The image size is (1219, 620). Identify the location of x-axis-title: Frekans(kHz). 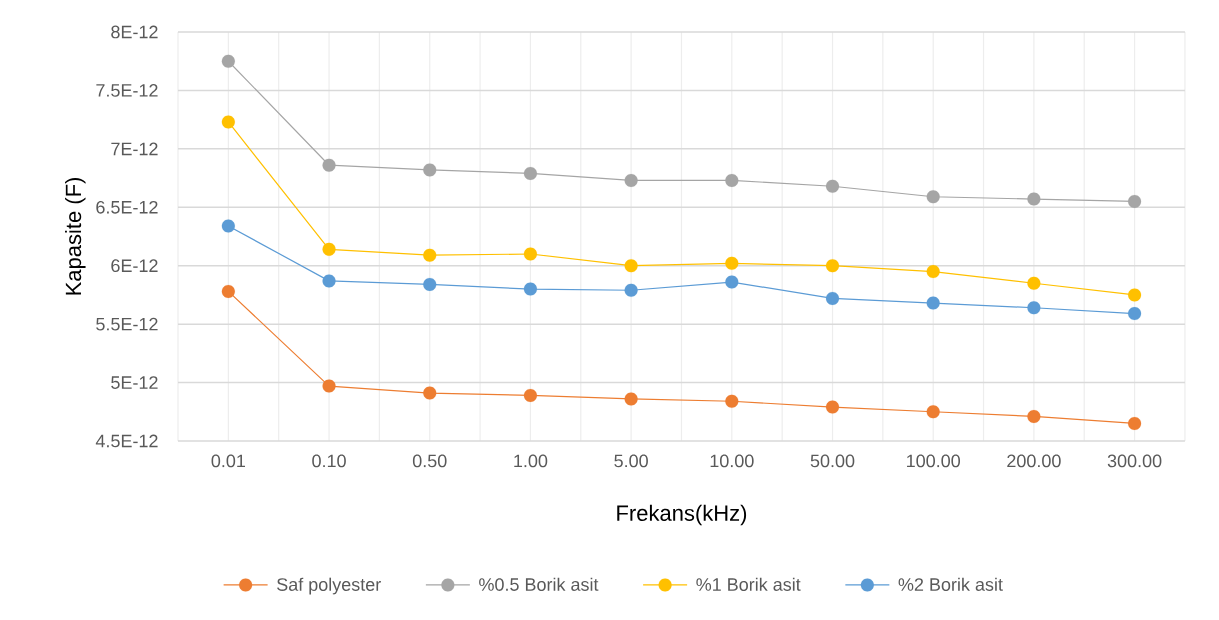
(682, 515).